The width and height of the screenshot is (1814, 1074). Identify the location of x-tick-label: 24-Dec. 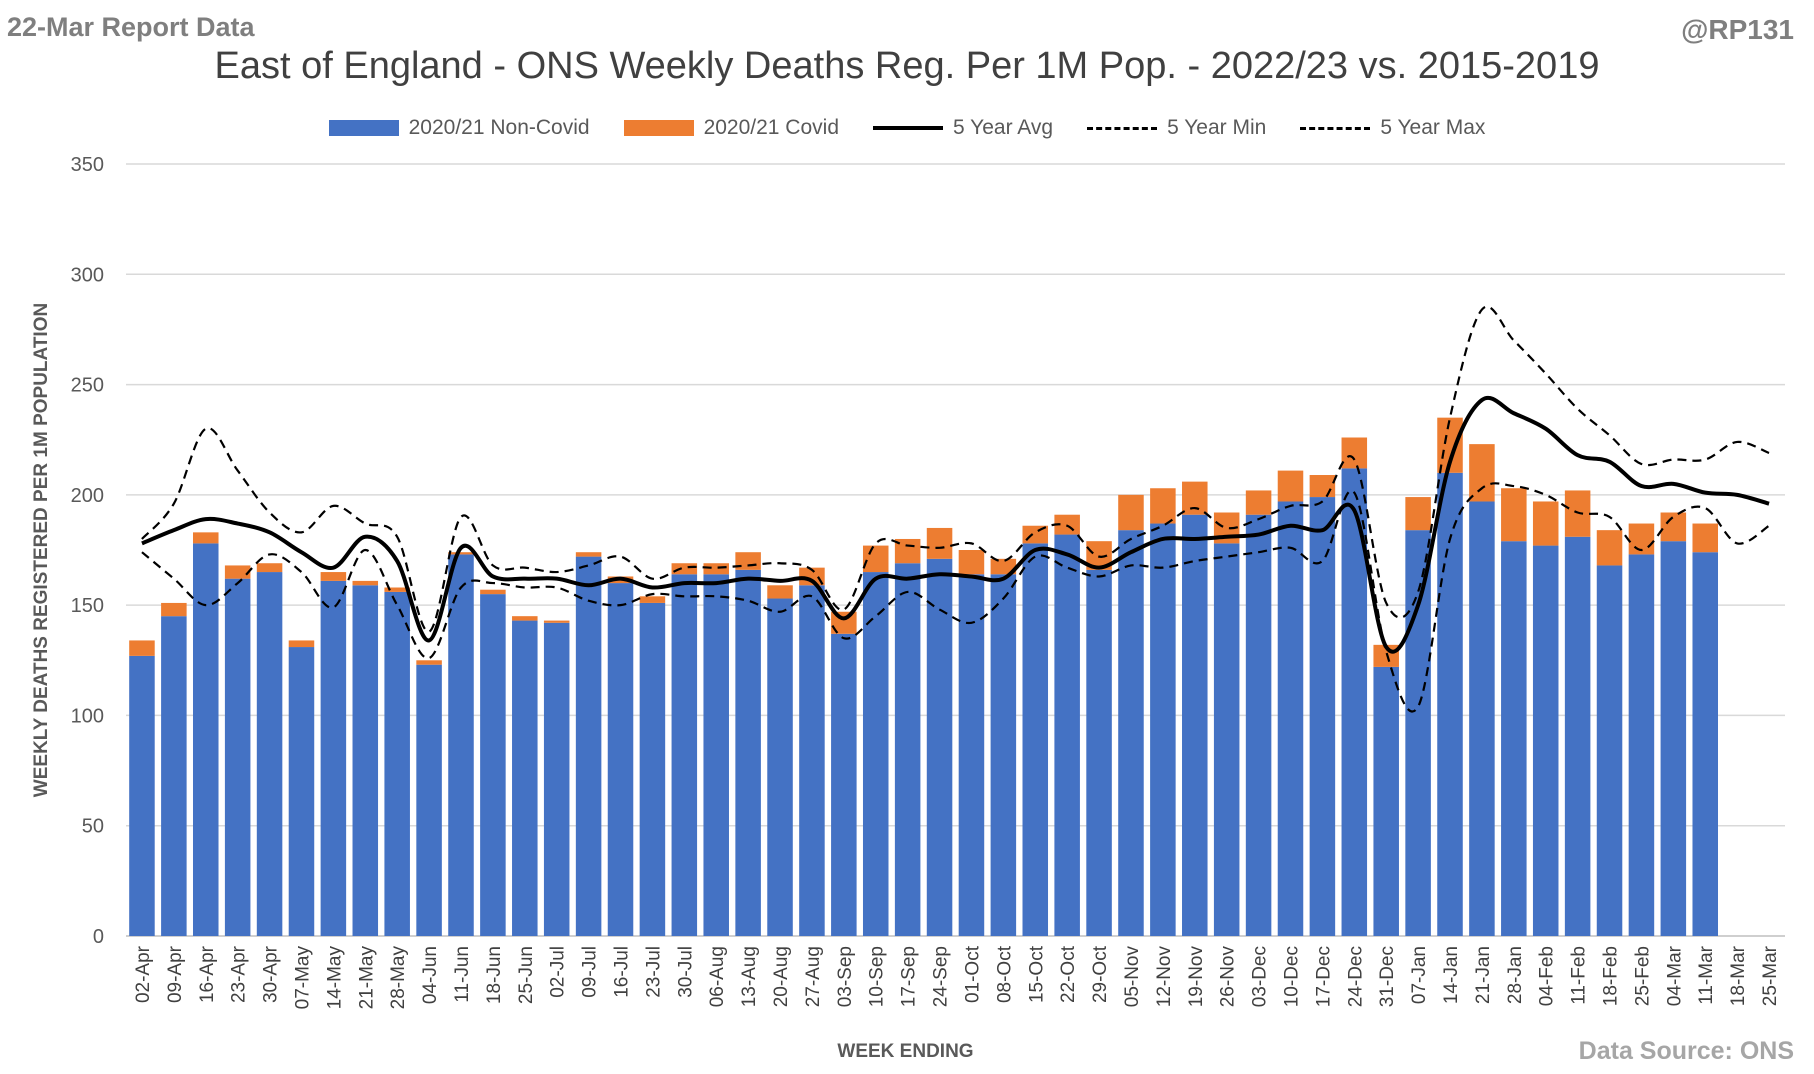
(1355, 976).